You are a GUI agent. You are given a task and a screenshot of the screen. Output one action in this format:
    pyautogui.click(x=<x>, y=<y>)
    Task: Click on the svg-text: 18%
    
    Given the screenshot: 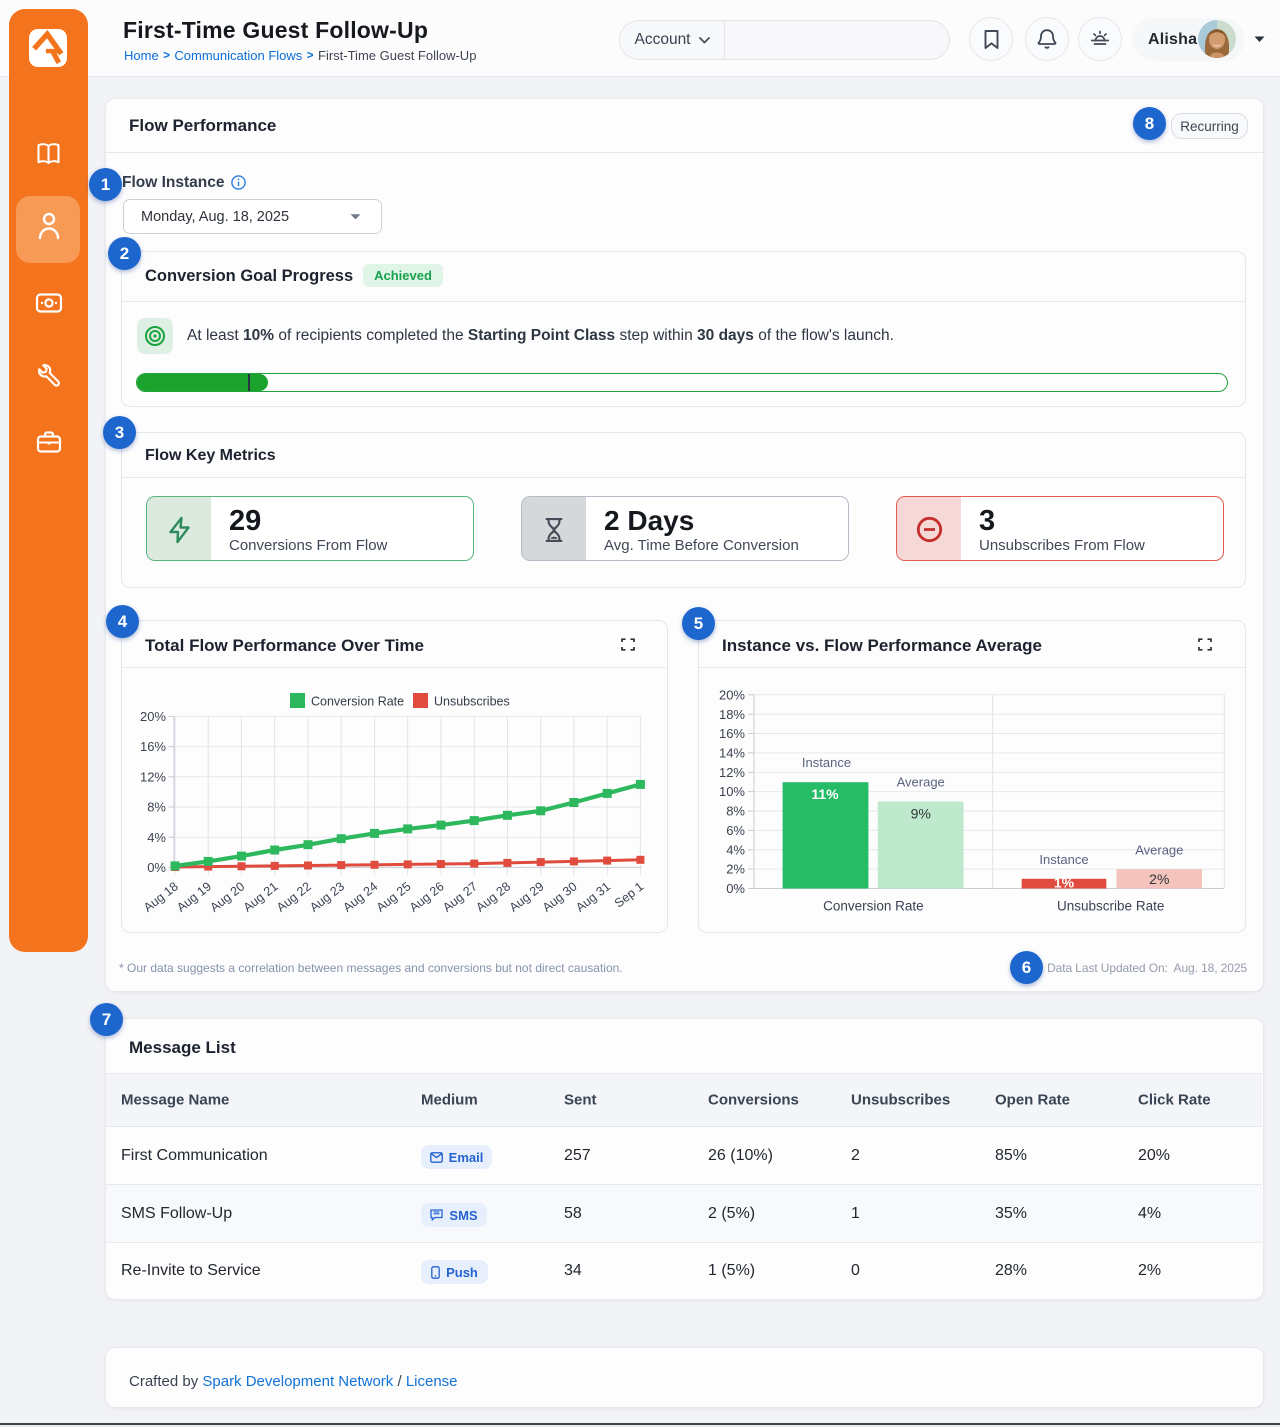 What is the action you would take?
    pyautogui.click(x=732, y=714)
    